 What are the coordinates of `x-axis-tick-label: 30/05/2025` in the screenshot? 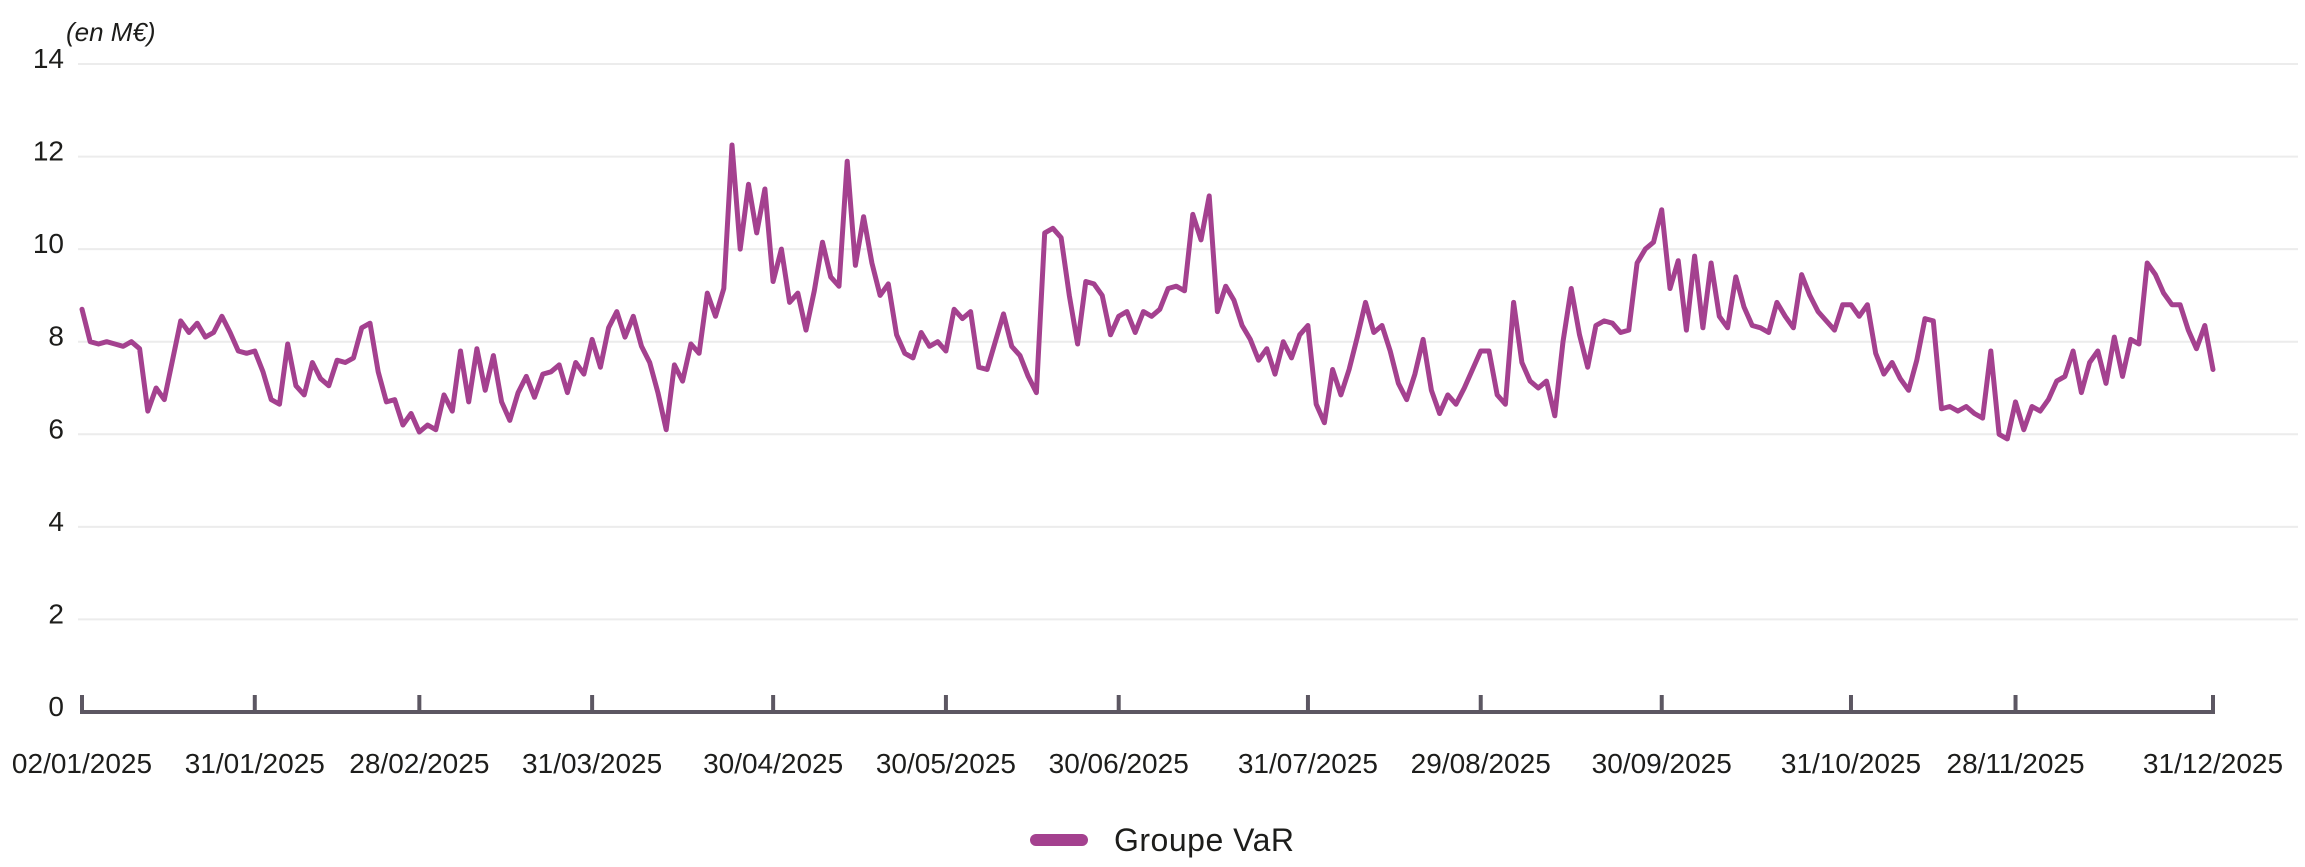 It's located at (946, 763).